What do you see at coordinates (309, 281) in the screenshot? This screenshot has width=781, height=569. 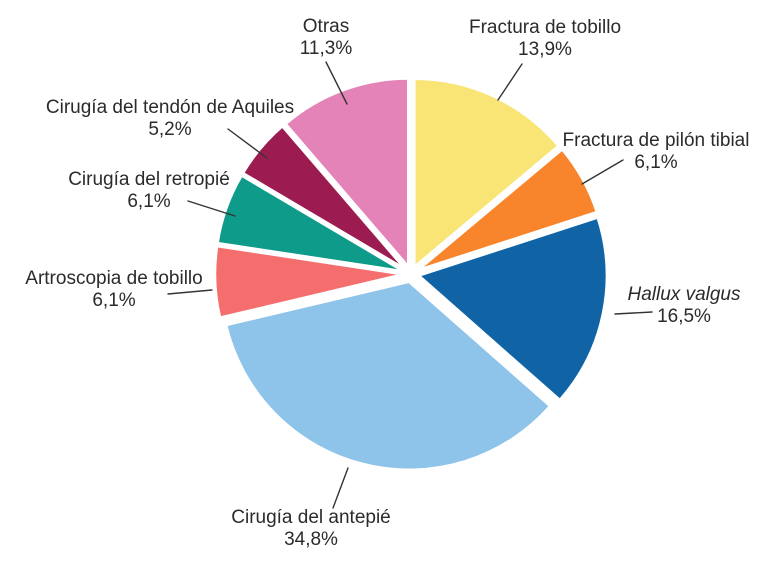 I see `pie-slice-artroscopia-de-tobillo` at bounding box center [309, 281].